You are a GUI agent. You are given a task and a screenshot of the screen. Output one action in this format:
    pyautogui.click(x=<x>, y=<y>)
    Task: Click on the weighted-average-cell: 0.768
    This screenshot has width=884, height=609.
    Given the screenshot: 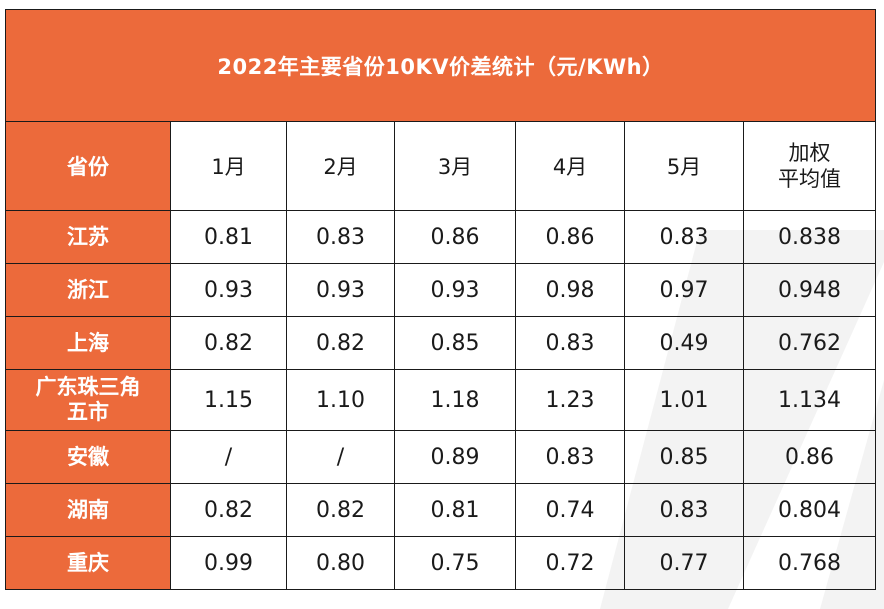 What is the action you would take?
    pyautogui.click(x=809, y=563)
    